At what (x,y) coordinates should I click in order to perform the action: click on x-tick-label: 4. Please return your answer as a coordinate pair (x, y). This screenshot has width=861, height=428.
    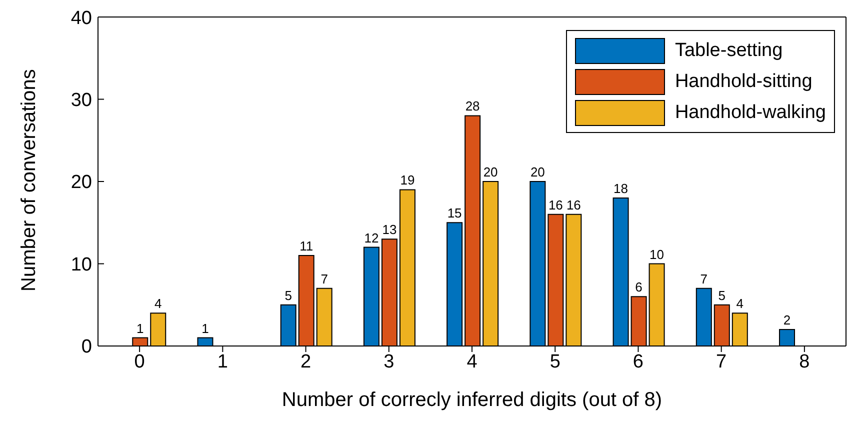
    Looking at the image, I should click on (472, 361).